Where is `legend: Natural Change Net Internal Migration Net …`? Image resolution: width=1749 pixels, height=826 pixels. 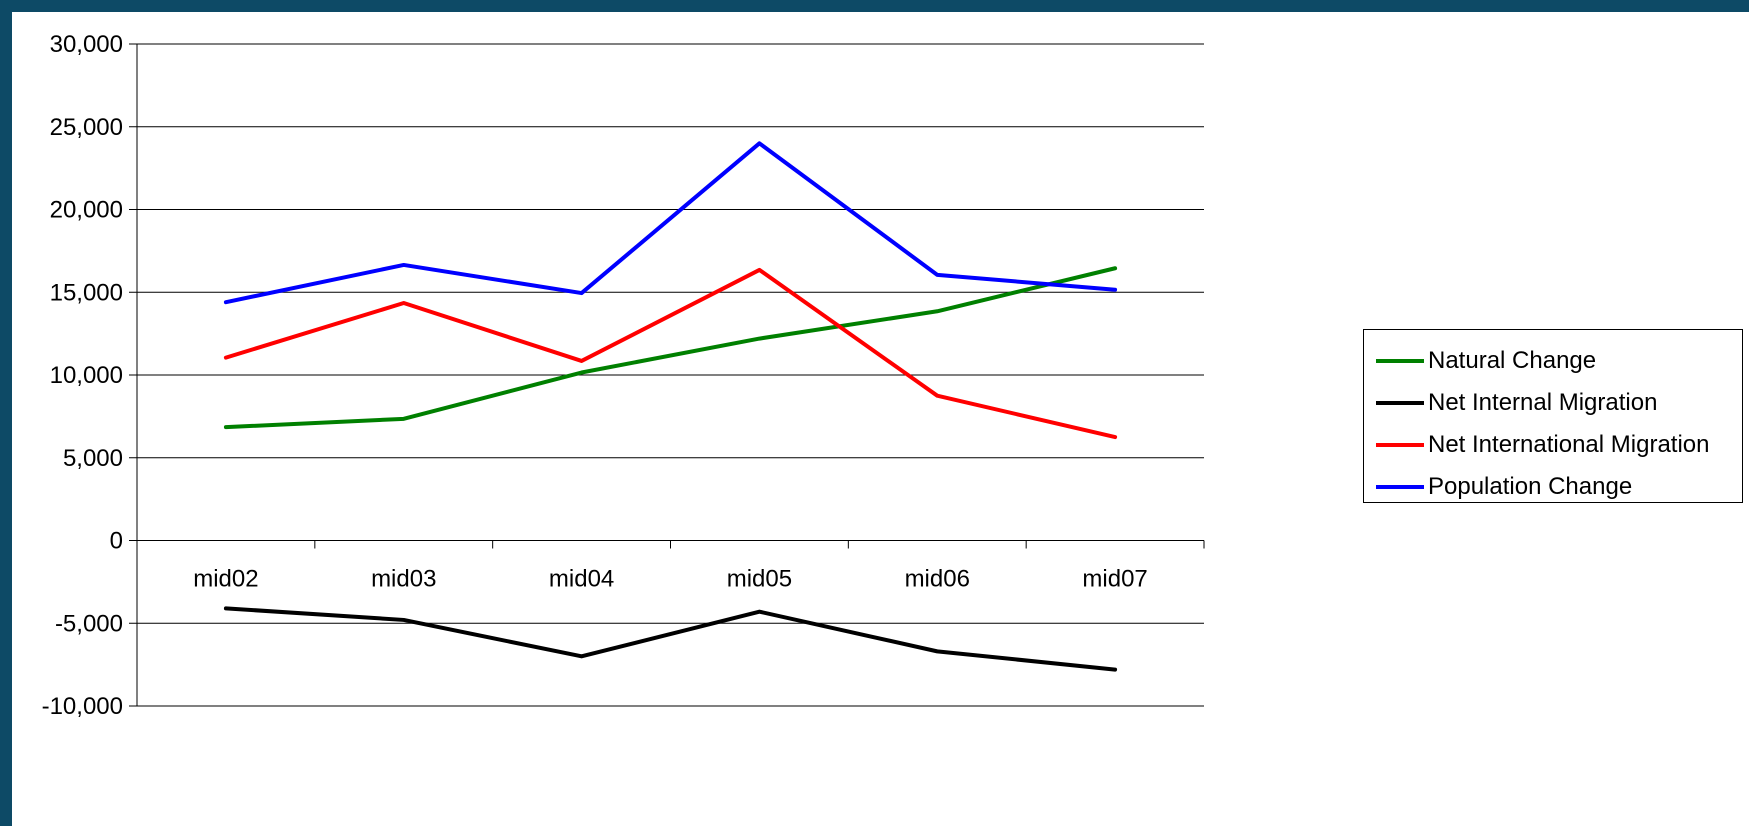
legend: Natural Change Net Internal Migration Net … is located at coordinates (1553, 416).